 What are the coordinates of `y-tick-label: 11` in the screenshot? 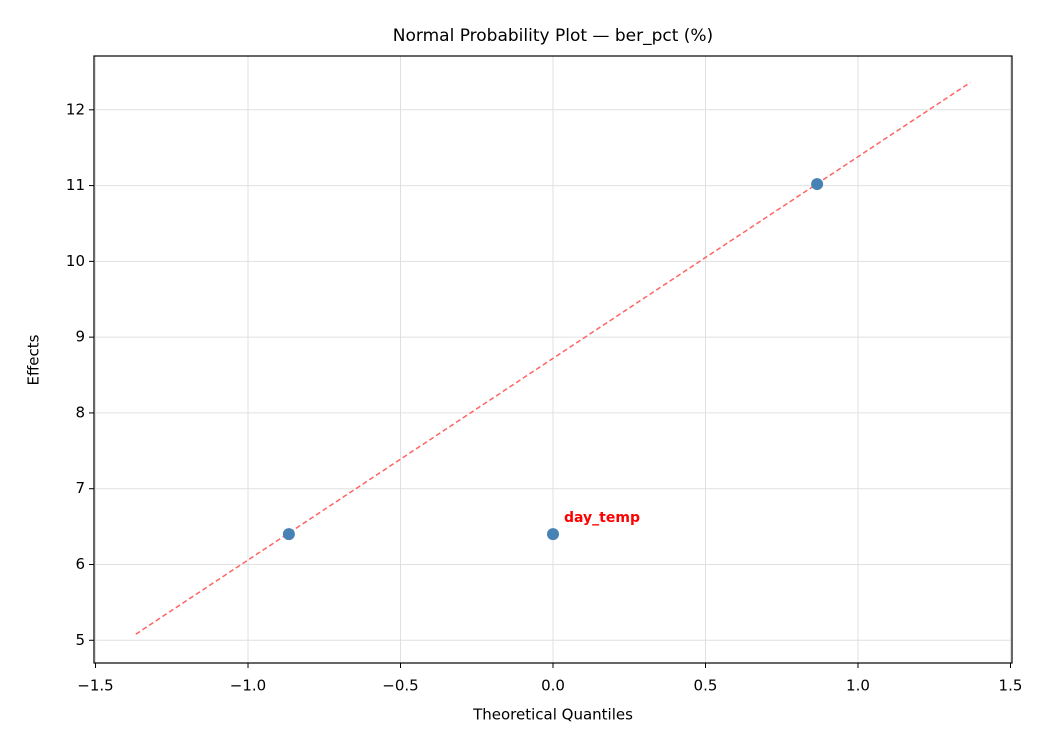 It's located at (75, 185).